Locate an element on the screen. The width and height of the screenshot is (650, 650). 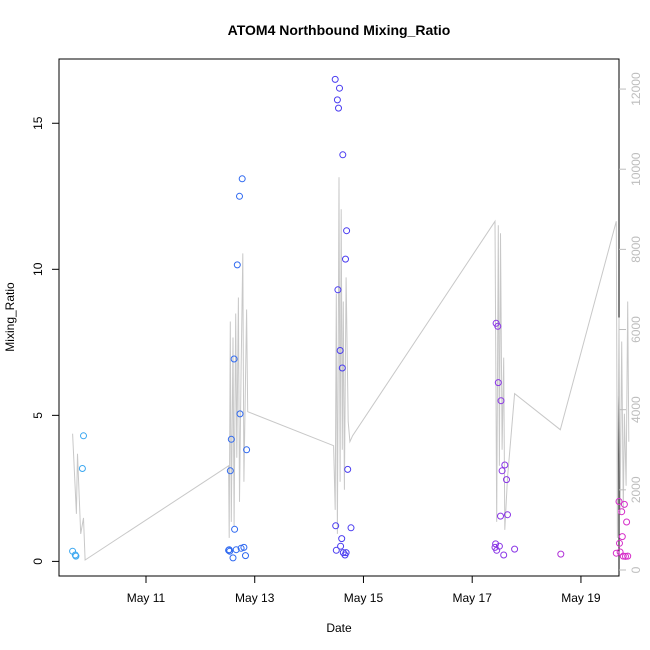
y2-tick-label: 12000 is located at coordinates (636, 89).